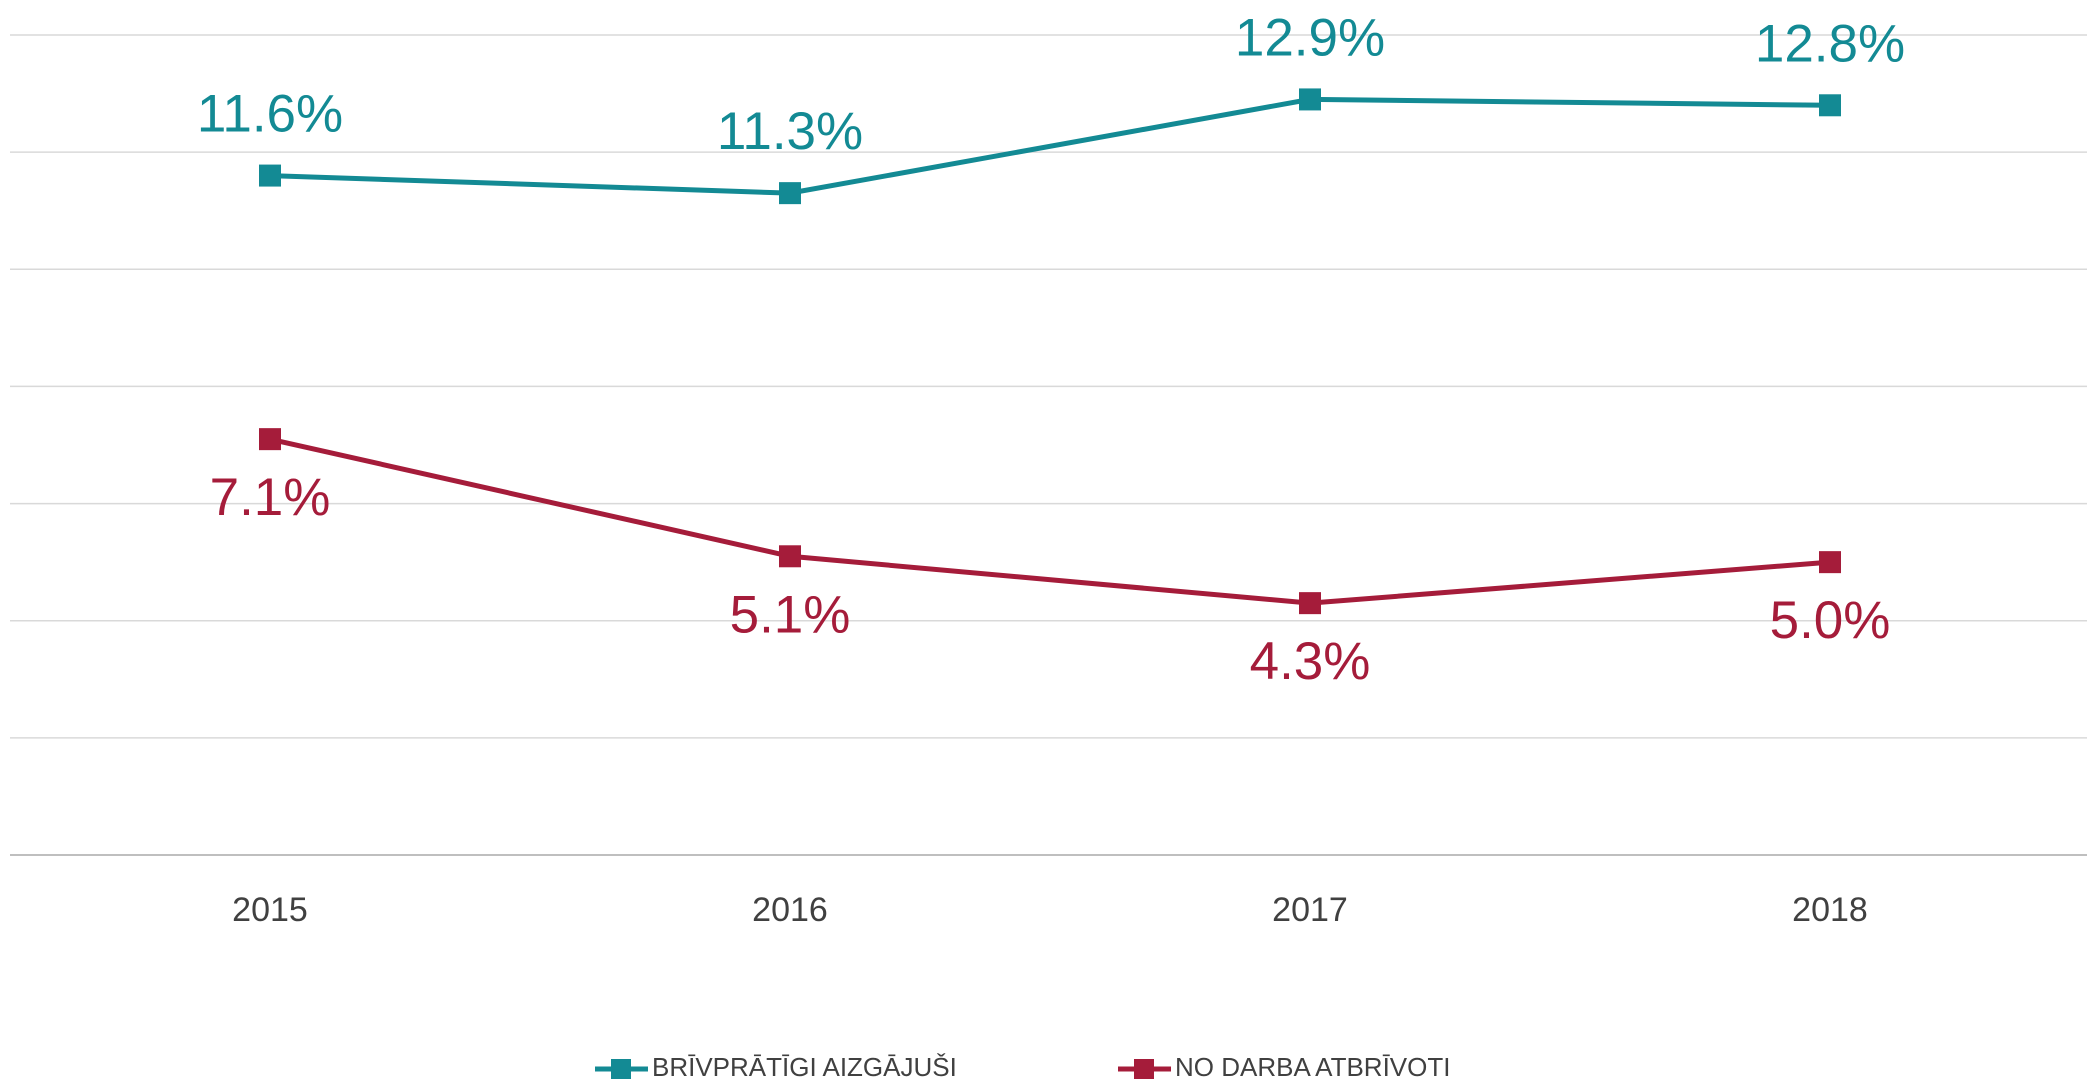 This screenshot has height=1084, width=2087. I want to click on x-tick-label: 2015, so click(270, 910).